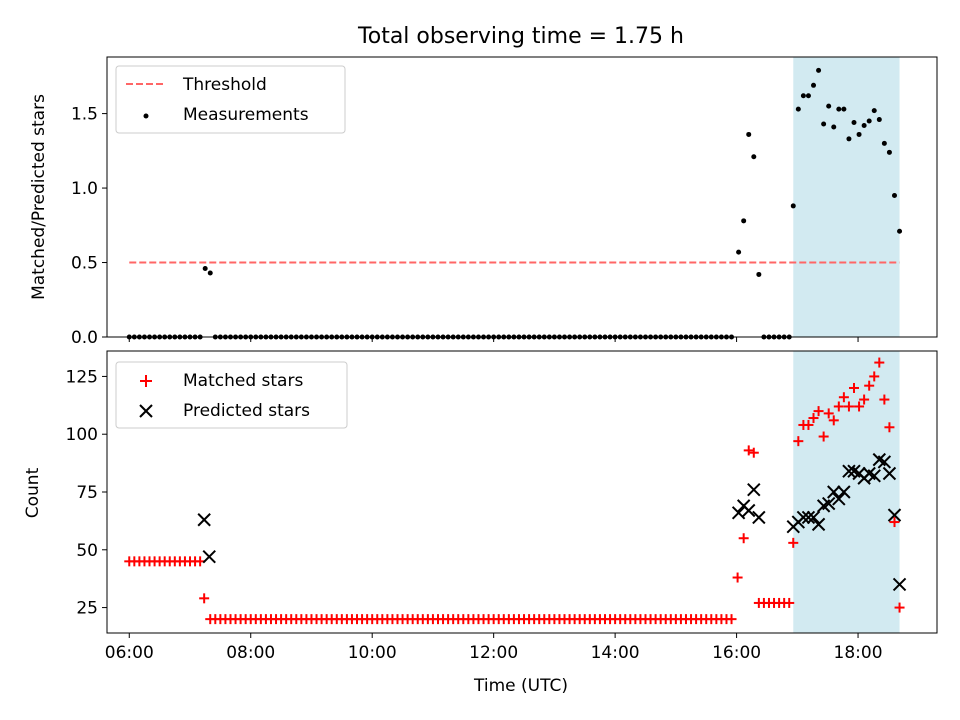 Image resolution: width=960 pixels, height=720 pixels. Describe the element at coordinates (250, 653) in the screenshot. I see `x-tick-label: 08:00` at that location.